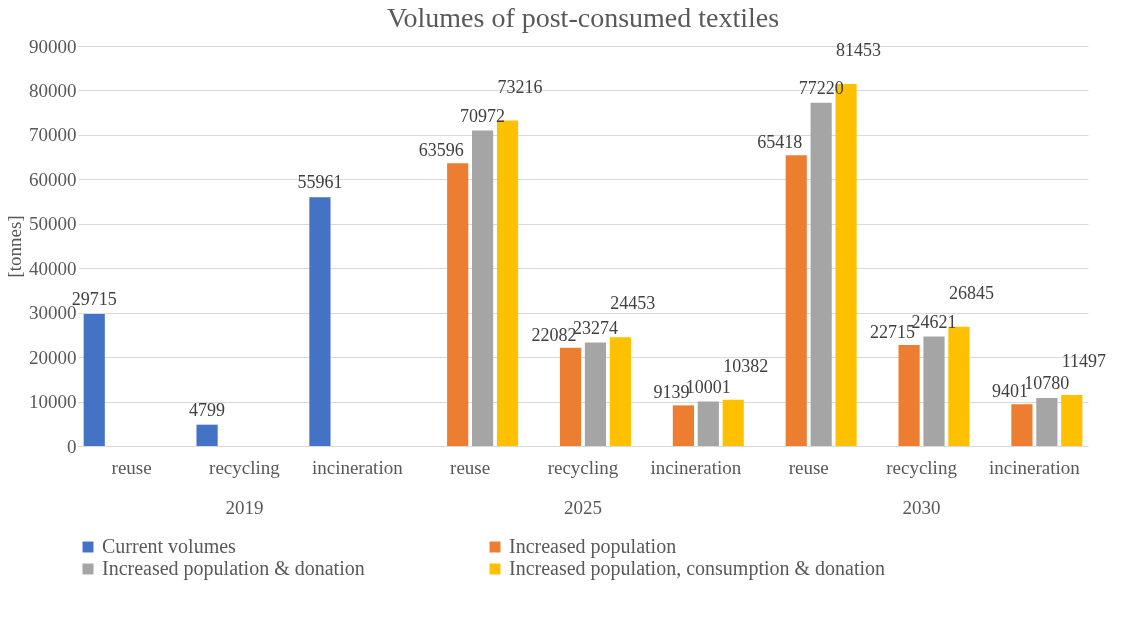 This screenshot has width=1137, height=630. Describe the element at coordinates (14, 246) in the screenshot. I see `y-axis-title: [tonnes]` at that location.